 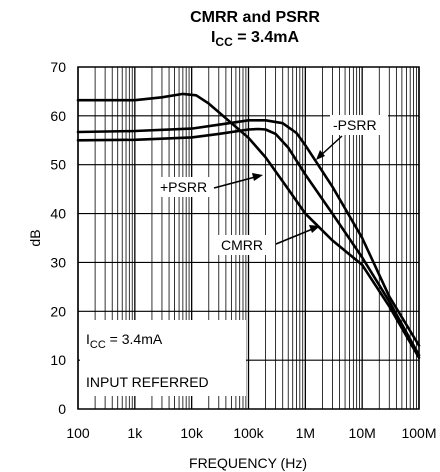 I want to click on title-i: I, so click(x=213, y=37).